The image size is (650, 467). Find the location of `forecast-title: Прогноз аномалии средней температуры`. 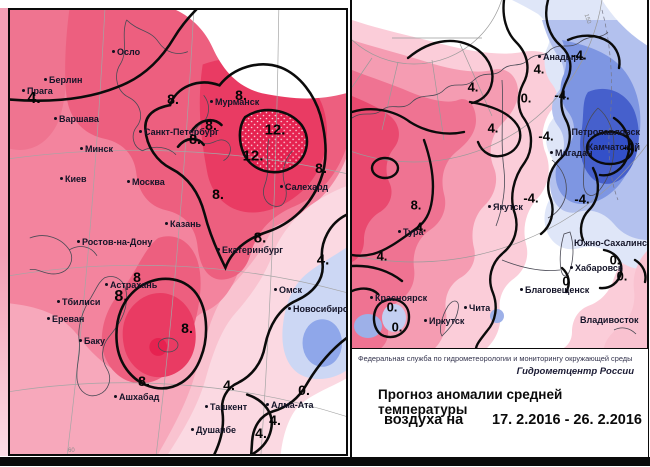

forecast-title: Прогноз аномалии средней температуры is located at coordinates (470, 402).